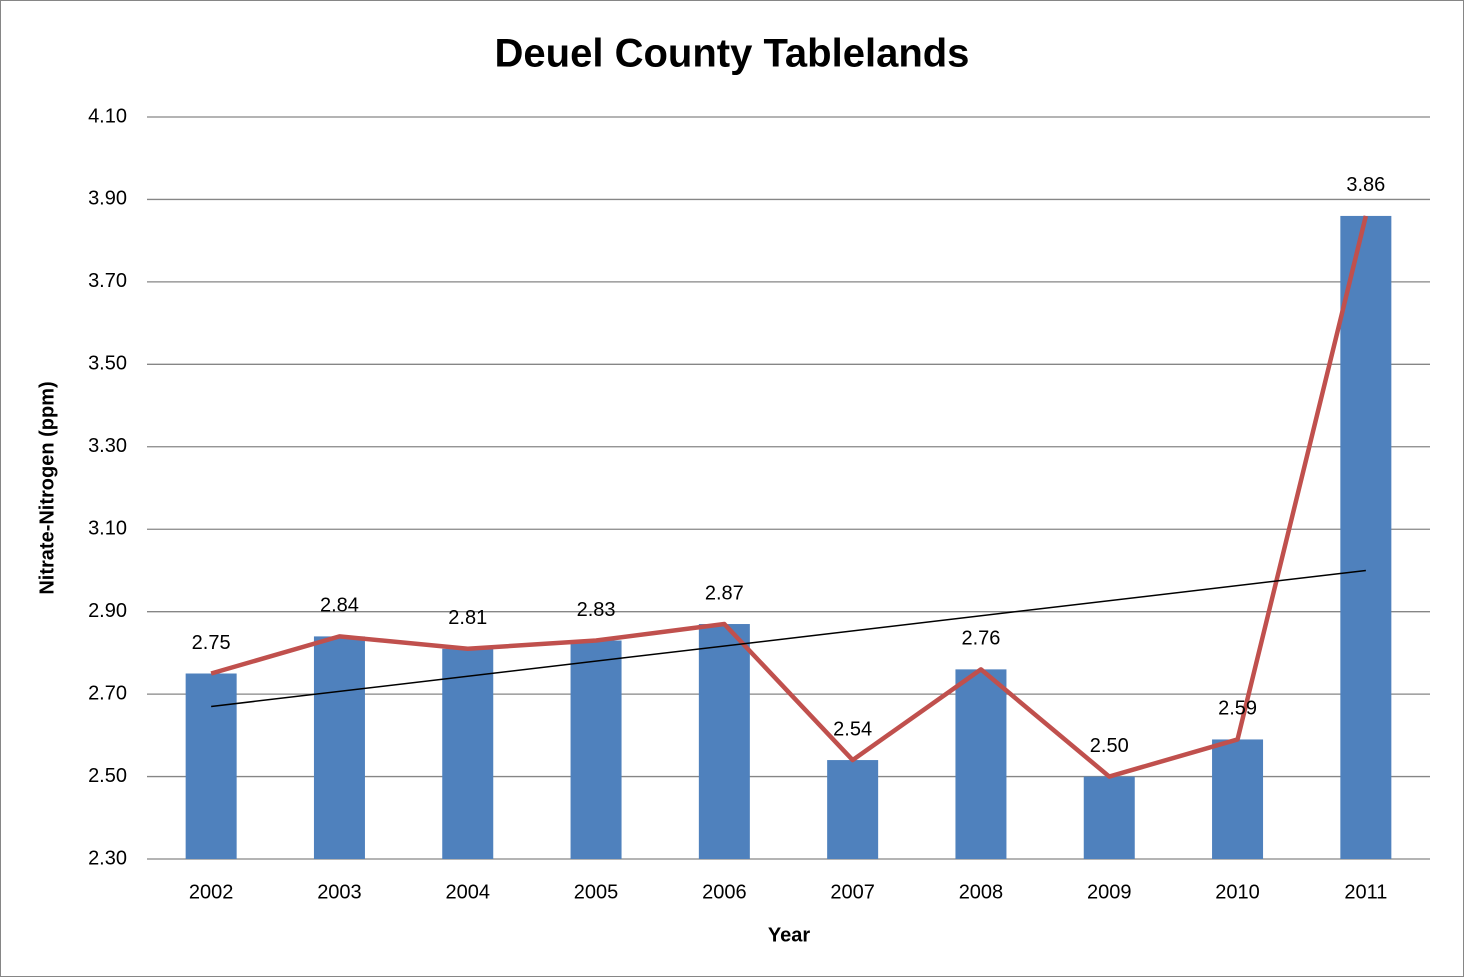  I want to click on data-label: 2.76, so click(980, 639).